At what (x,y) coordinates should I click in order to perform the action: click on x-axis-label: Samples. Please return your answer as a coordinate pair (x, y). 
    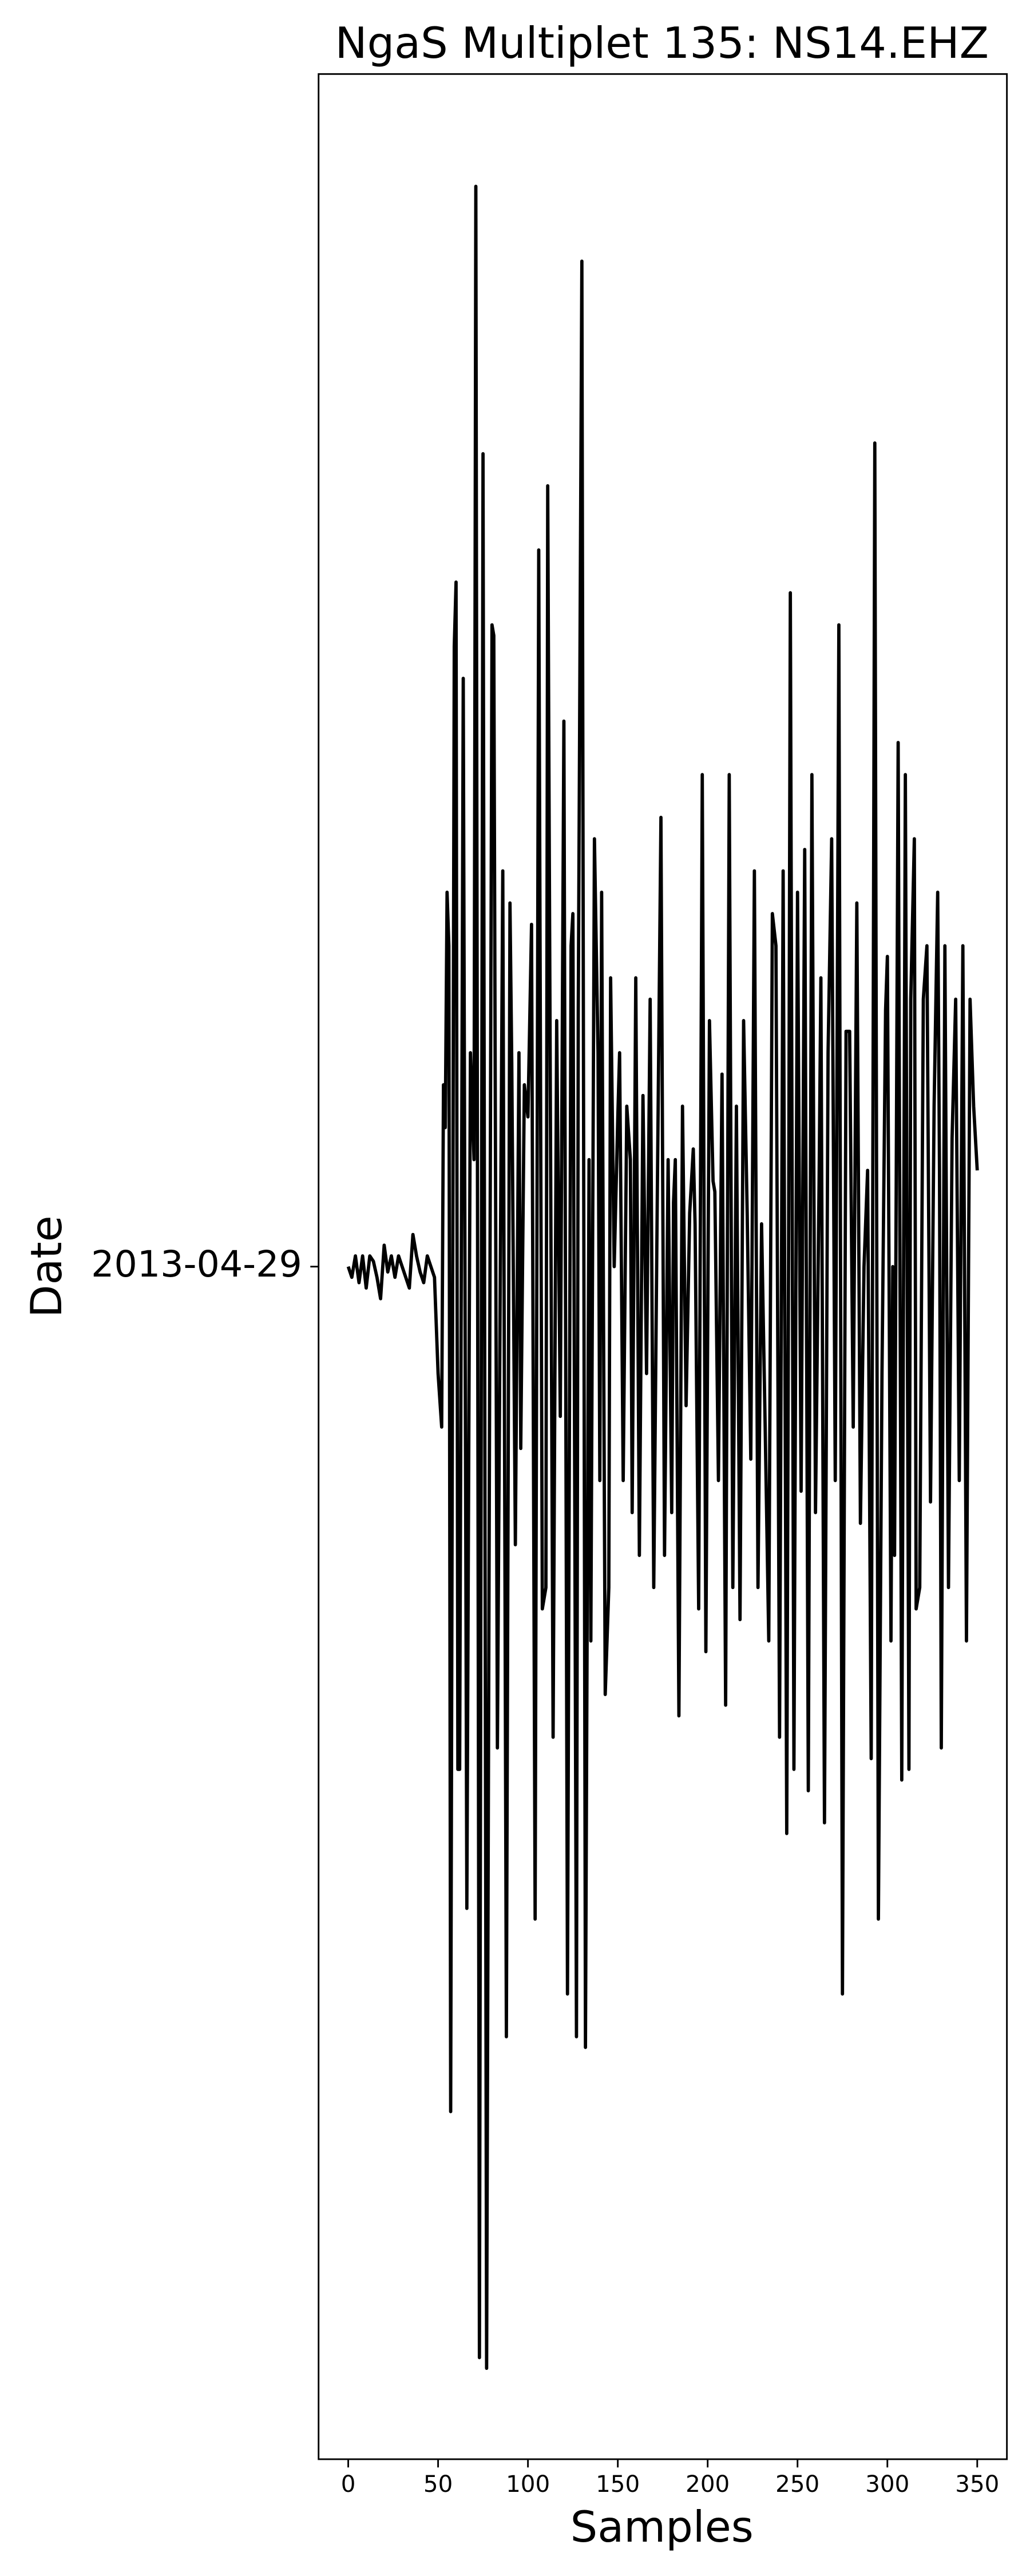
    Looking at the image, I should click on (662, 2527).